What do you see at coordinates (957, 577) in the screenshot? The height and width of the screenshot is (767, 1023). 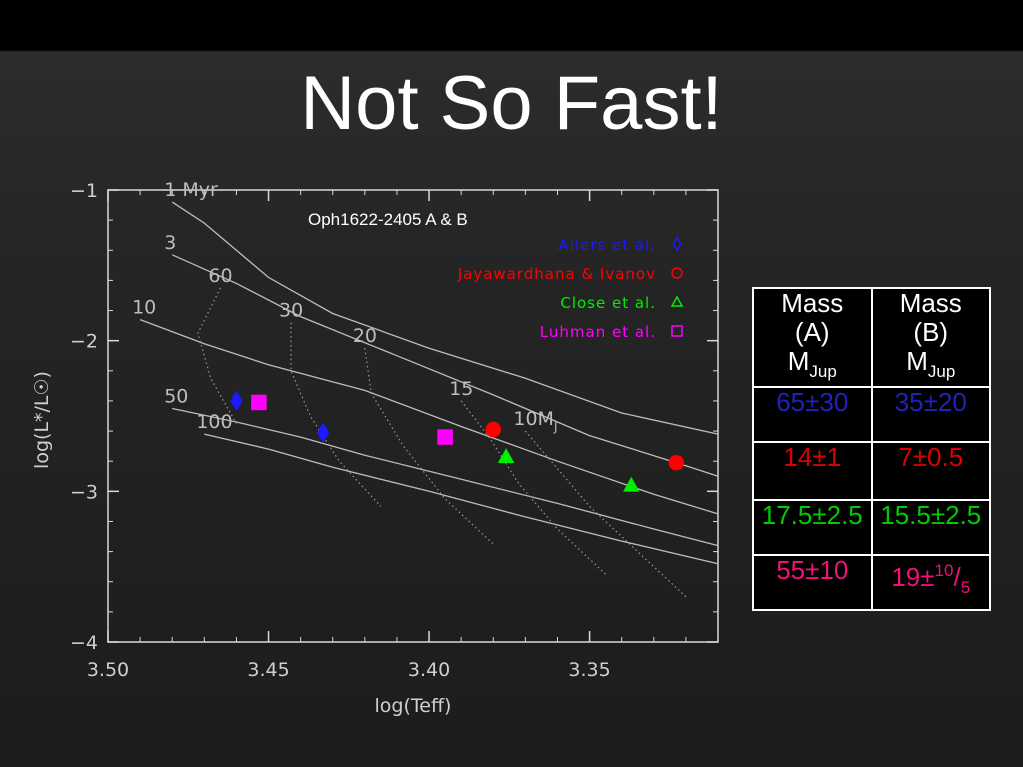 I see `mass-b-slash: /` at bounding box center [957, 577].